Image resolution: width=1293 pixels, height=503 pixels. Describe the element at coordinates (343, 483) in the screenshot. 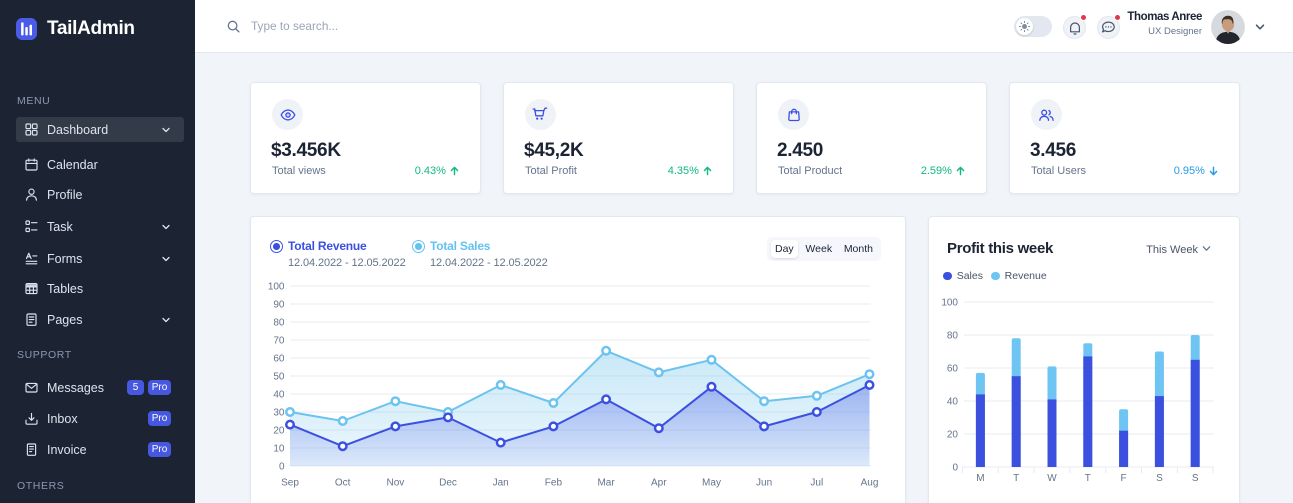

I see `svg-text: Oct` at that location.